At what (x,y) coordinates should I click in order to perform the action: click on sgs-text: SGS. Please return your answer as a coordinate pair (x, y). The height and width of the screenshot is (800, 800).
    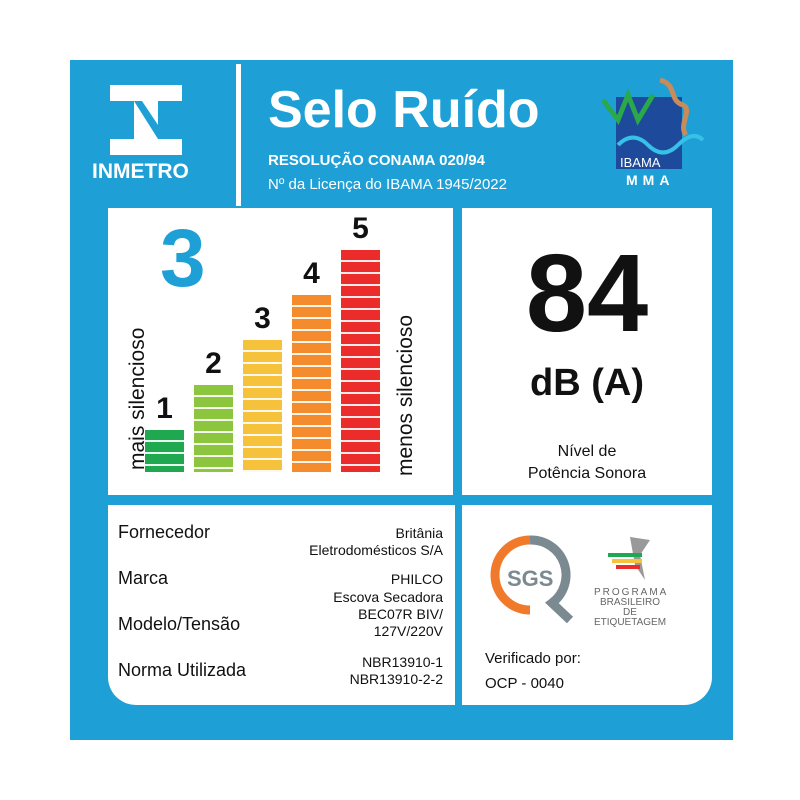
    Looking at the image, I should click on (530, 578).